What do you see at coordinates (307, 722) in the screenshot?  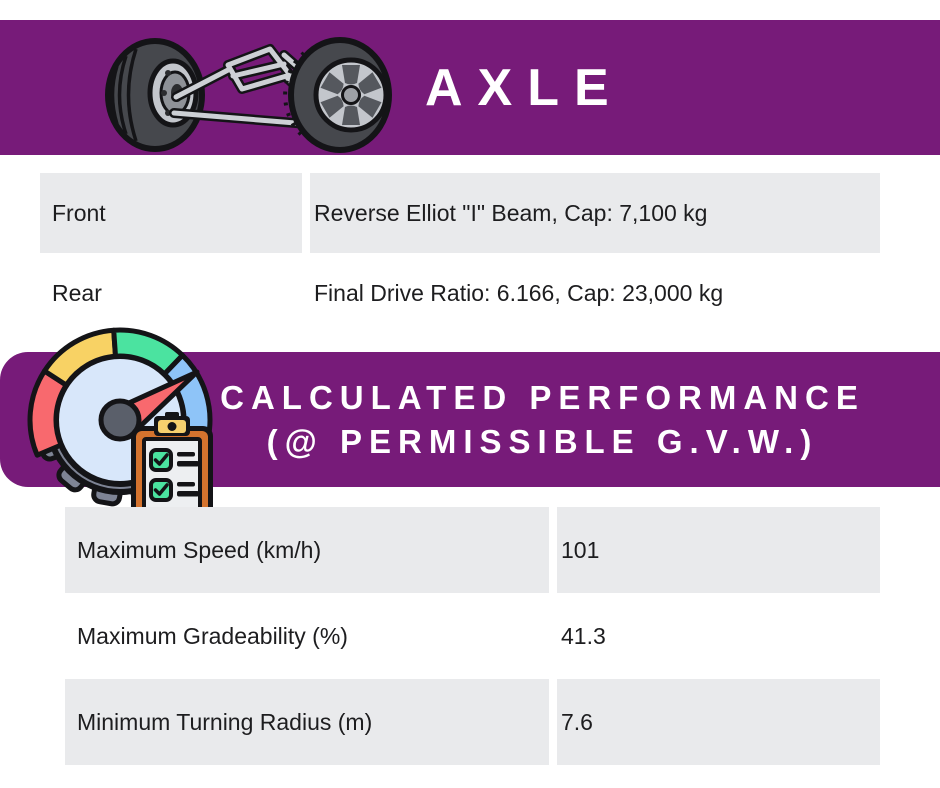 I see `row-label: Minimum Turning Radius (m)` at bounding box center [307, 722].